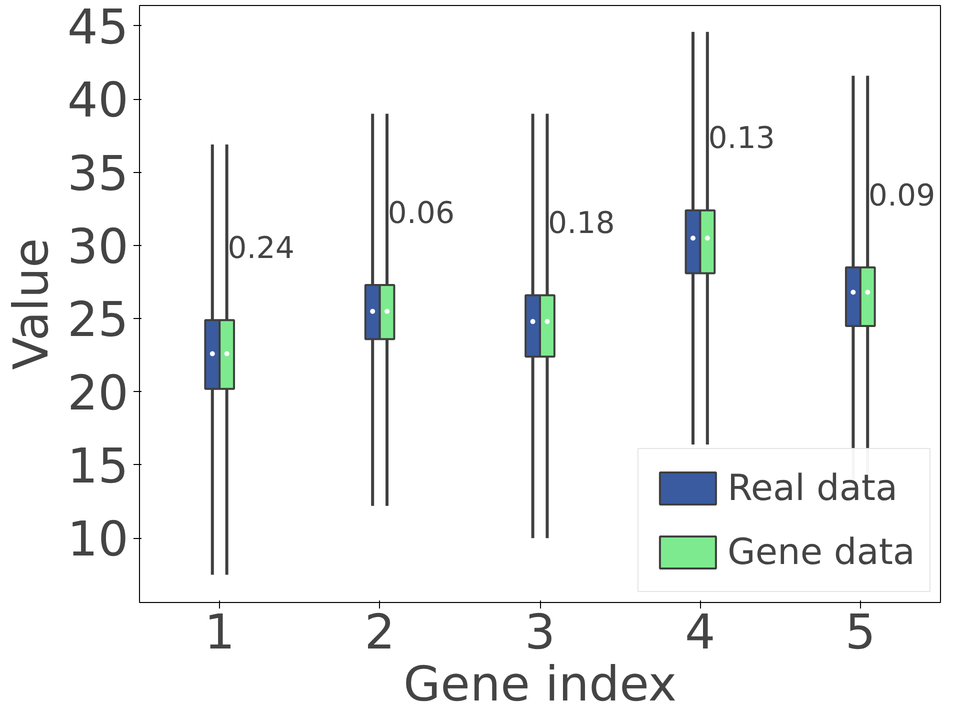  What do you see at coordinates (581, 224) in the screenshot?
I see `annotation: 0.18` at bounding box center [581, 224].